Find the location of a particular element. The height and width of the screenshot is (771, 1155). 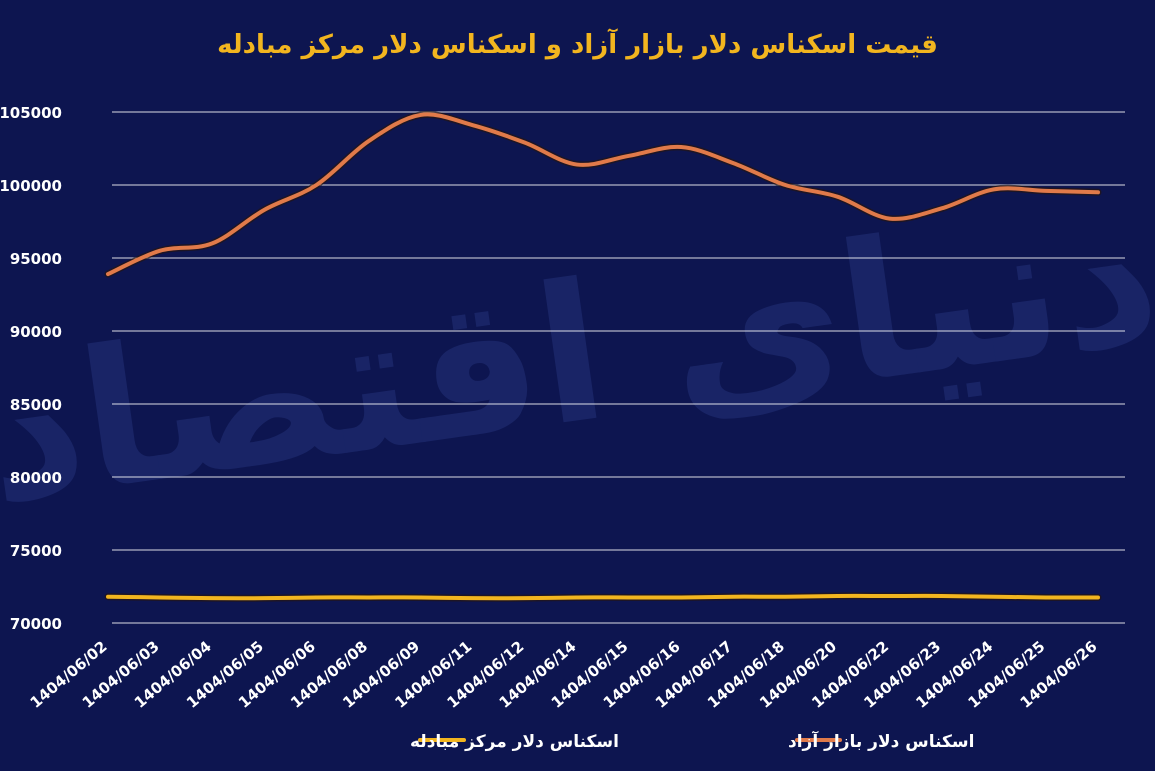

legend-label: اسکناس دلار مرکز مبادله is located at coordinates (514, 742).